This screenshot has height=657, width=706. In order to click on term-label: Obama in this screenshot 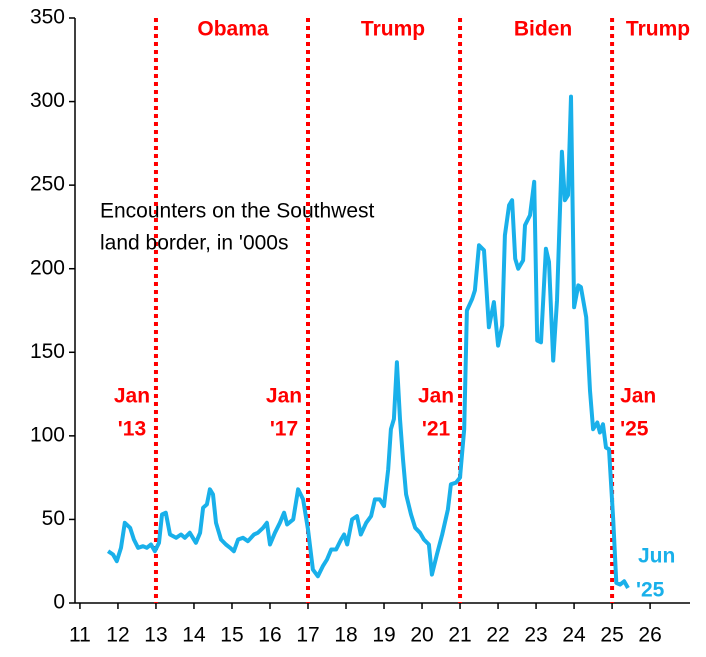, I will do `click(233, 29)`.